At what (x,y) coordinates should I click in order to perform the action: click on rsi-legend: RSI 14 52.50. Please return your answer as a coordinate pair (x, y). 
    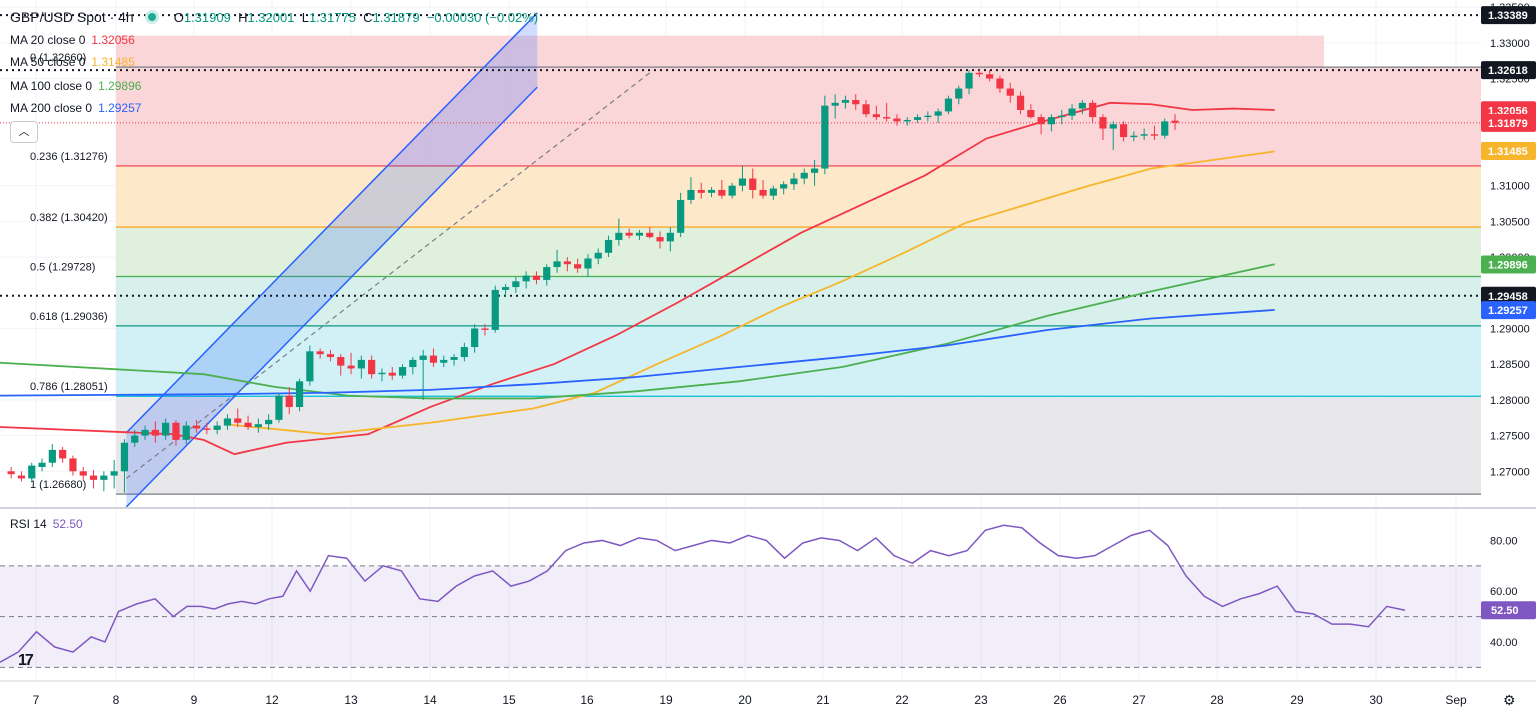
    Looking at the image, I should click on (46, 524).